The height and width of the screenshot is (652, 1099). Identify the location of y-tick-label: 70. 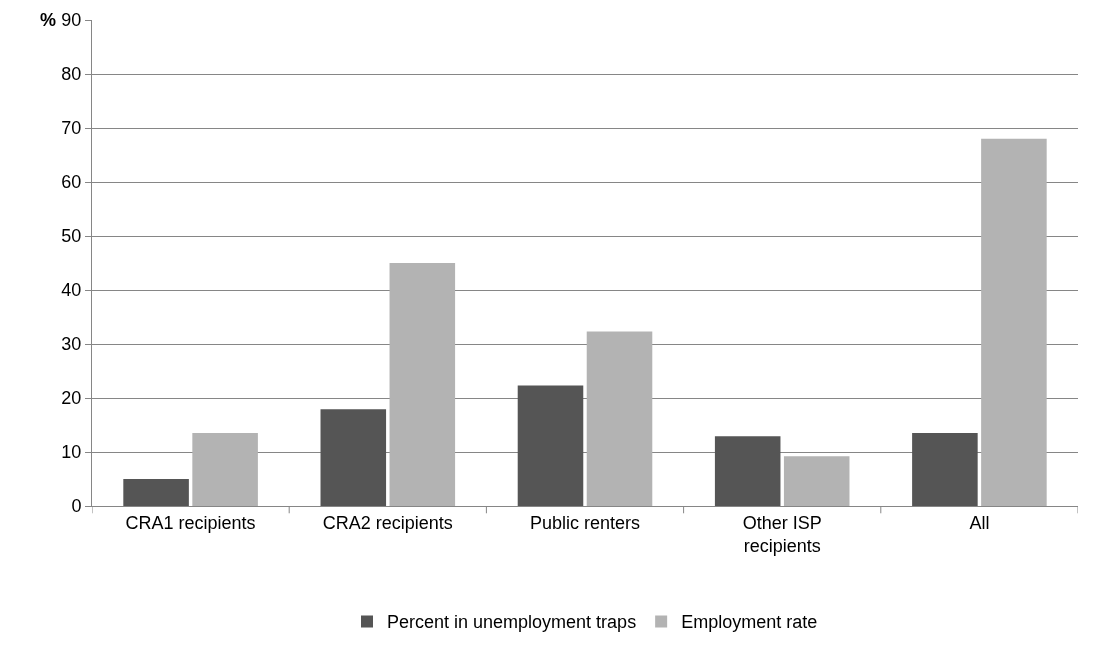
(71, 128).